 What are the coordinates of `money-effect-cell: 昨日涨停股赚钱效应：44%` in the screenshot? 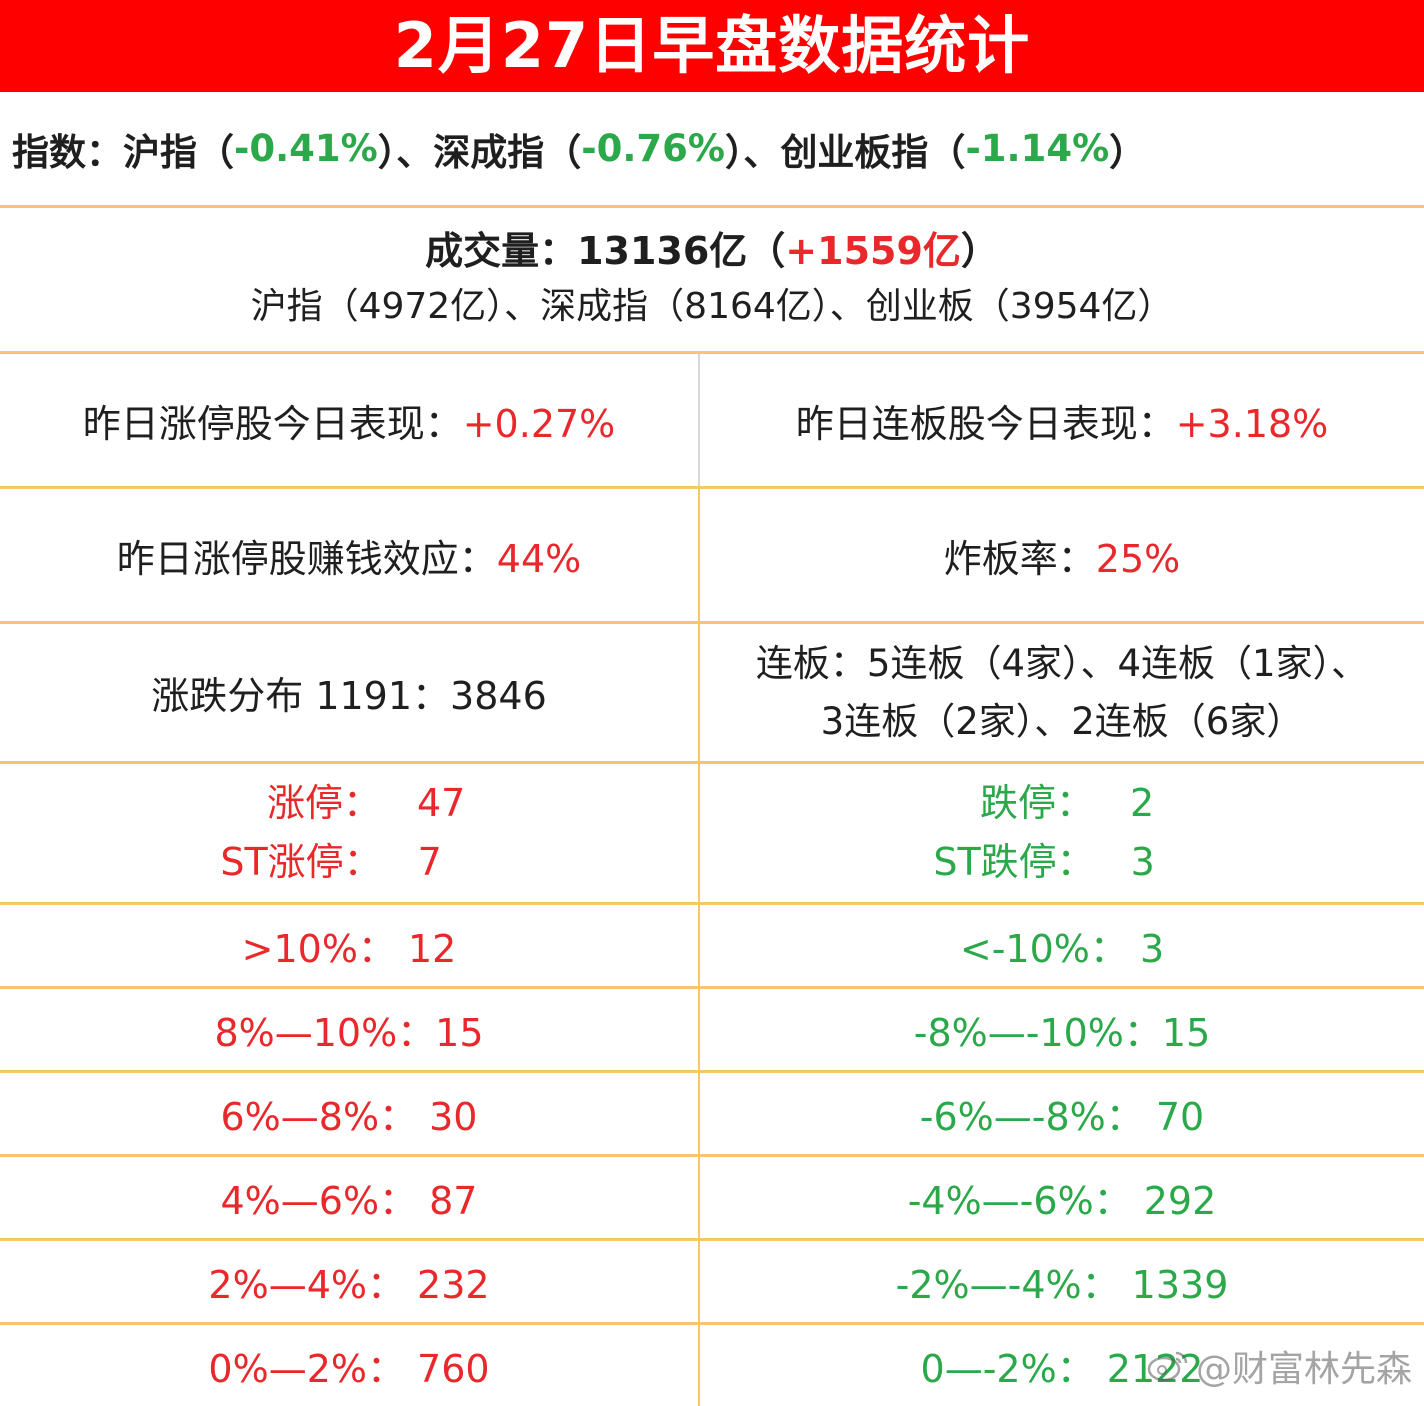 It's located at (349, 555).